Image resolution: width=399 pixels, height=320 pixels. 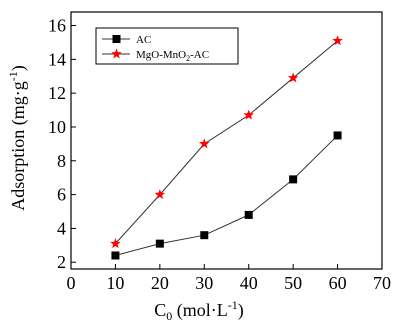 What do you see at coordinates (172, 56) in the screenshot?
I see `legend-label-mgo: MgO-MnO2-AC` at bounding box center [172, 56].